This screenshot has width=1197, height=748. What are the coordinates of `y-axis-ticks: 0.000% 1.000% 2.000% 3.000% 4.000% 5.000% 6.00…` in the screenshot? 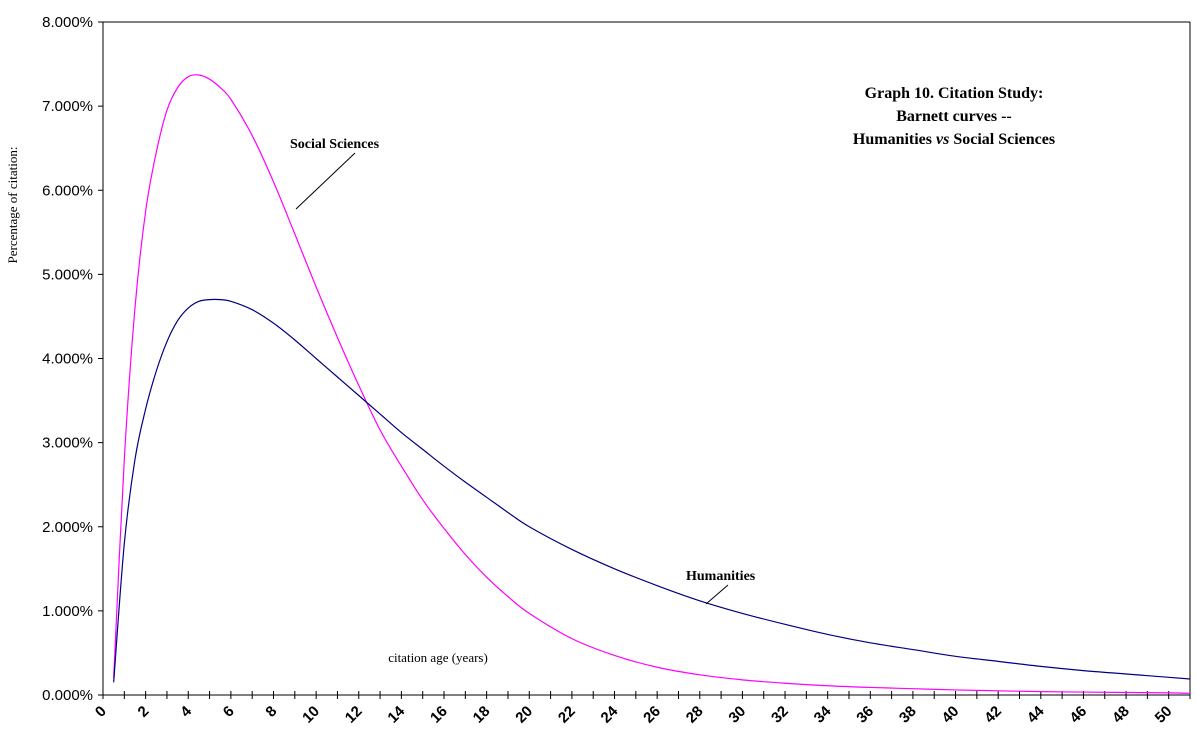 It's located at (72, 359).